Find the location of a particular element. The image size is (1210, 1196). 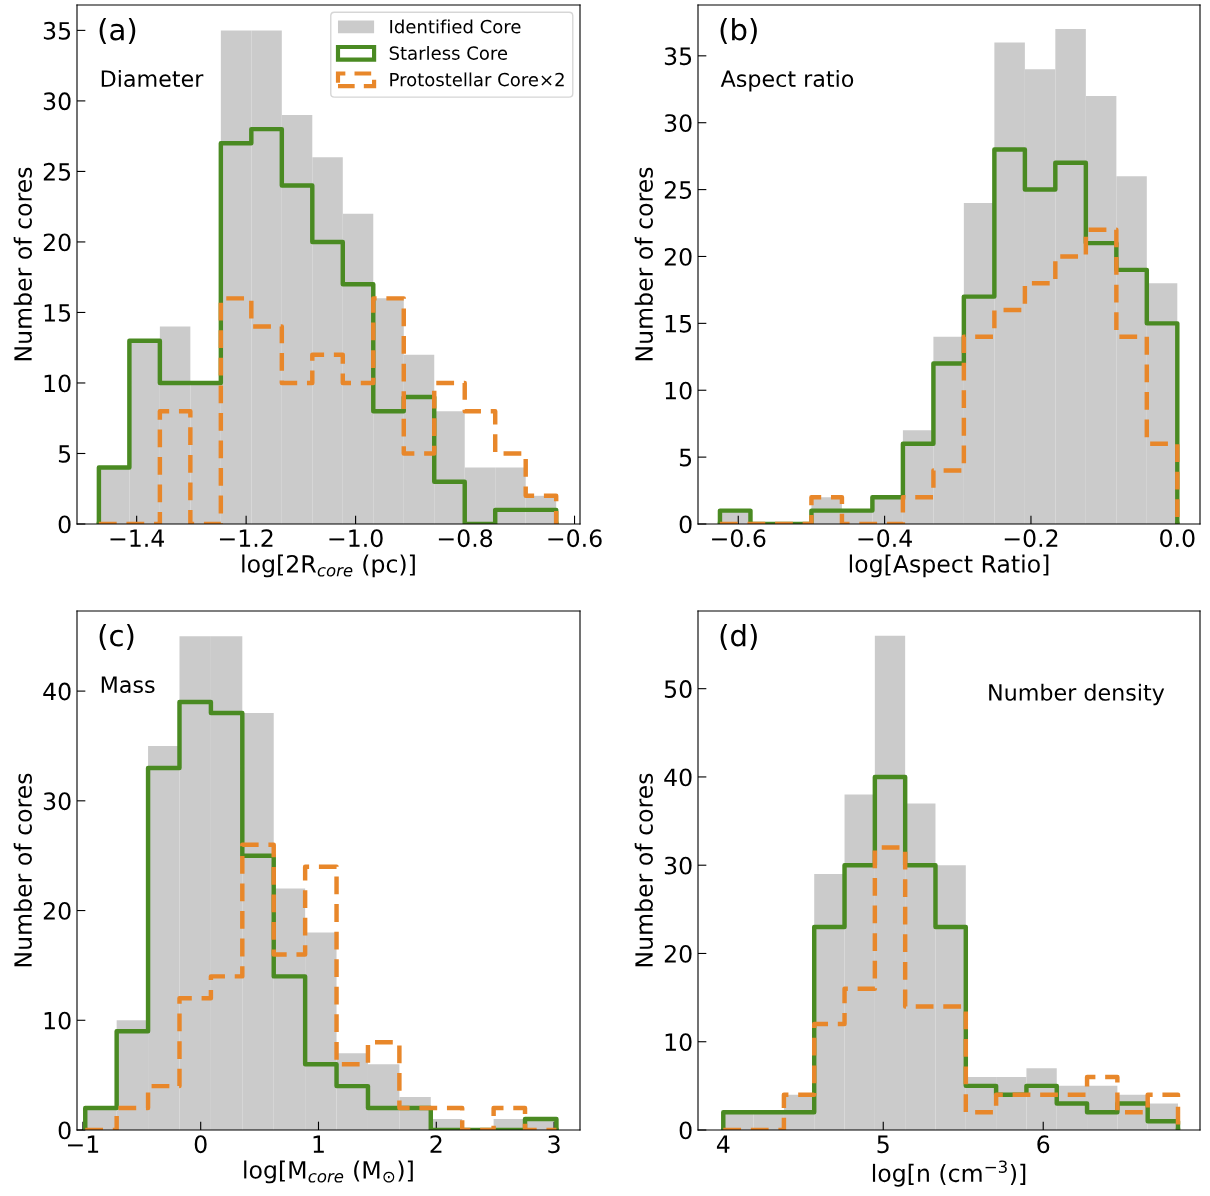

legend-label: Identified Core is located at coordinates (455, 26).